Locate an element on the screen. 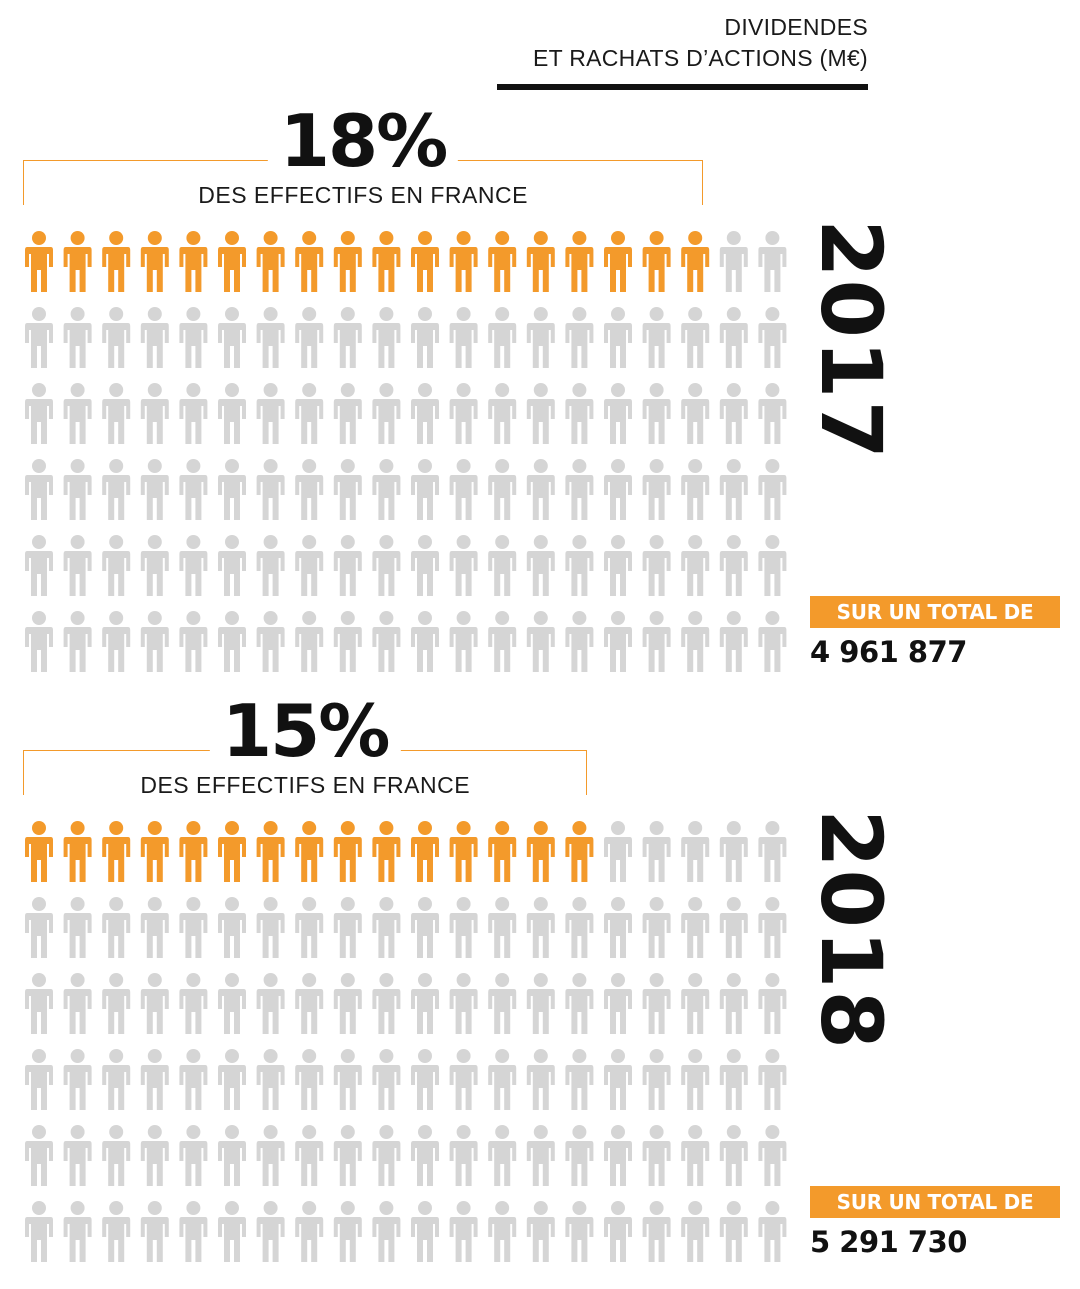  header-line-2: ET RACHATS D’ACTIONS (M€) is located at coordinates (700, 58).